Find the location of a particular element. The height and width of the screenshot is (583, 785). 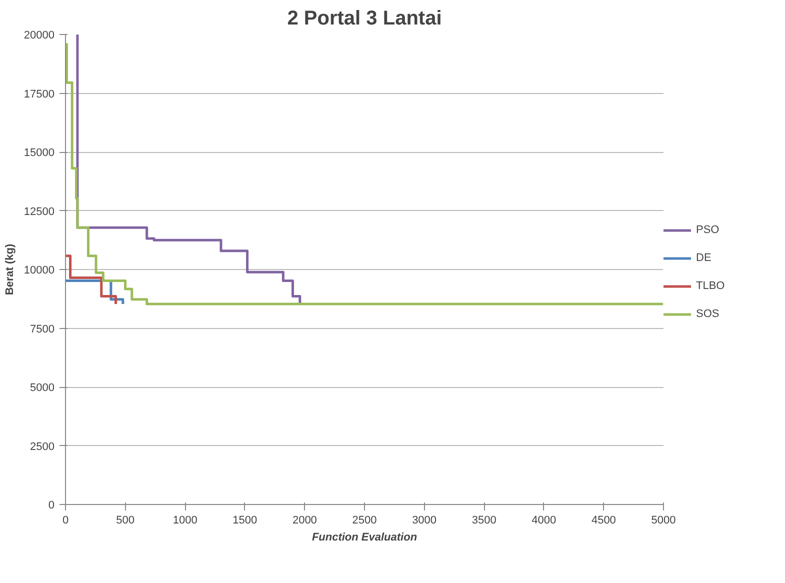

x-tick-label: 3000 is located at coordinates (424, 520).